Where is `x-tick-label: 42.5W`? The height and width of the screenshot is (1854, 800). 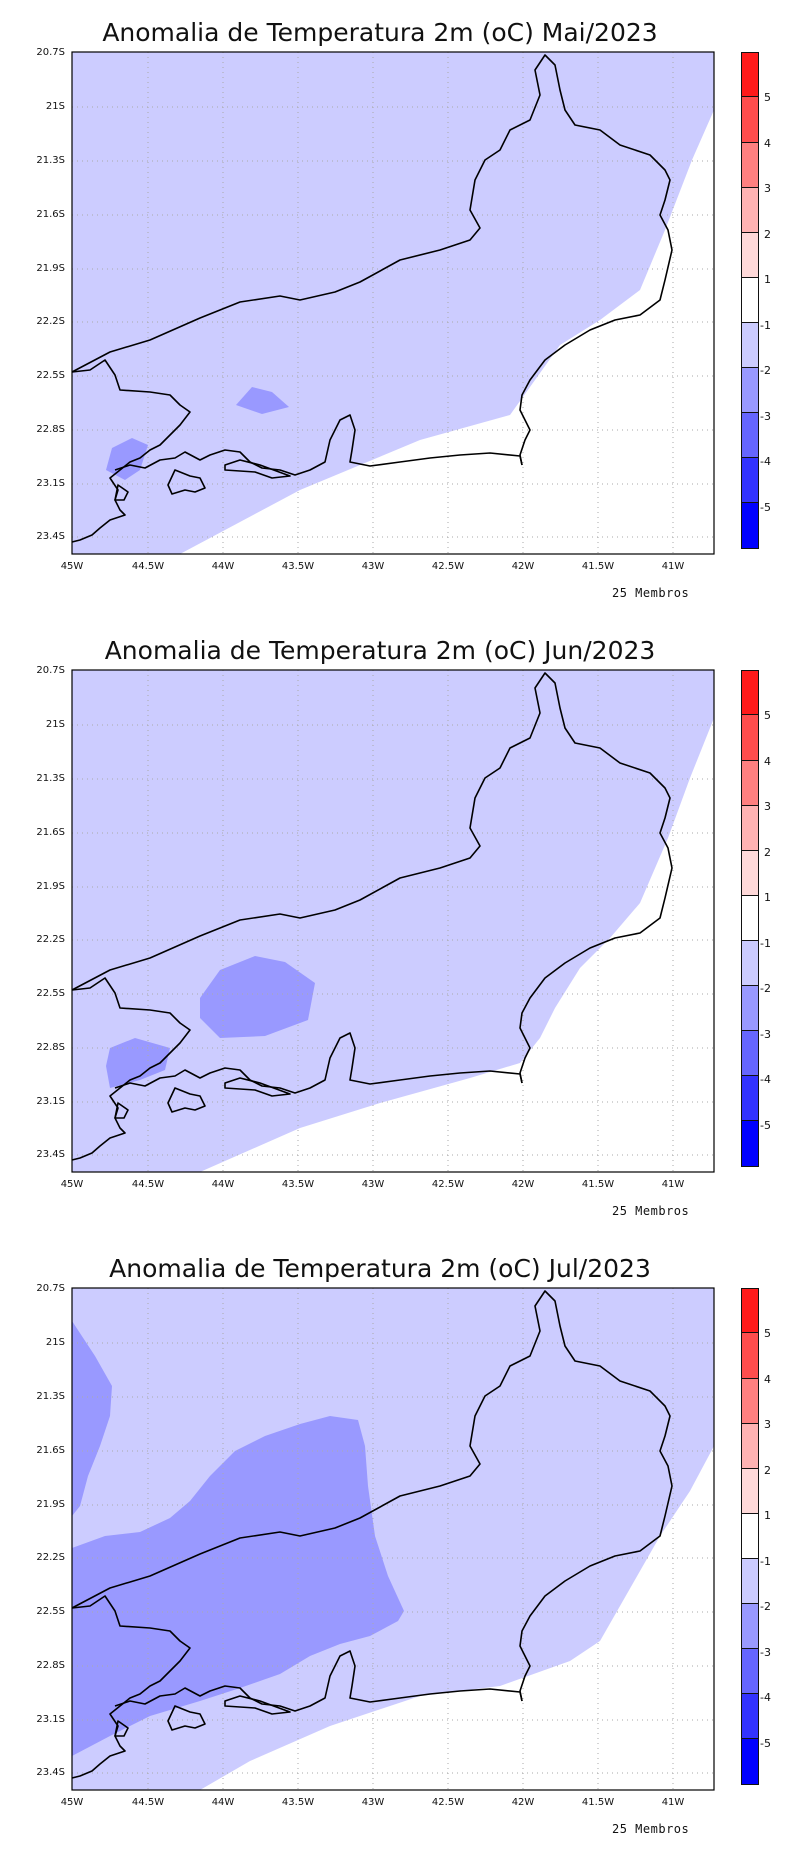 x-tick-label: 42.5W is located at coordinates (448, 1184).